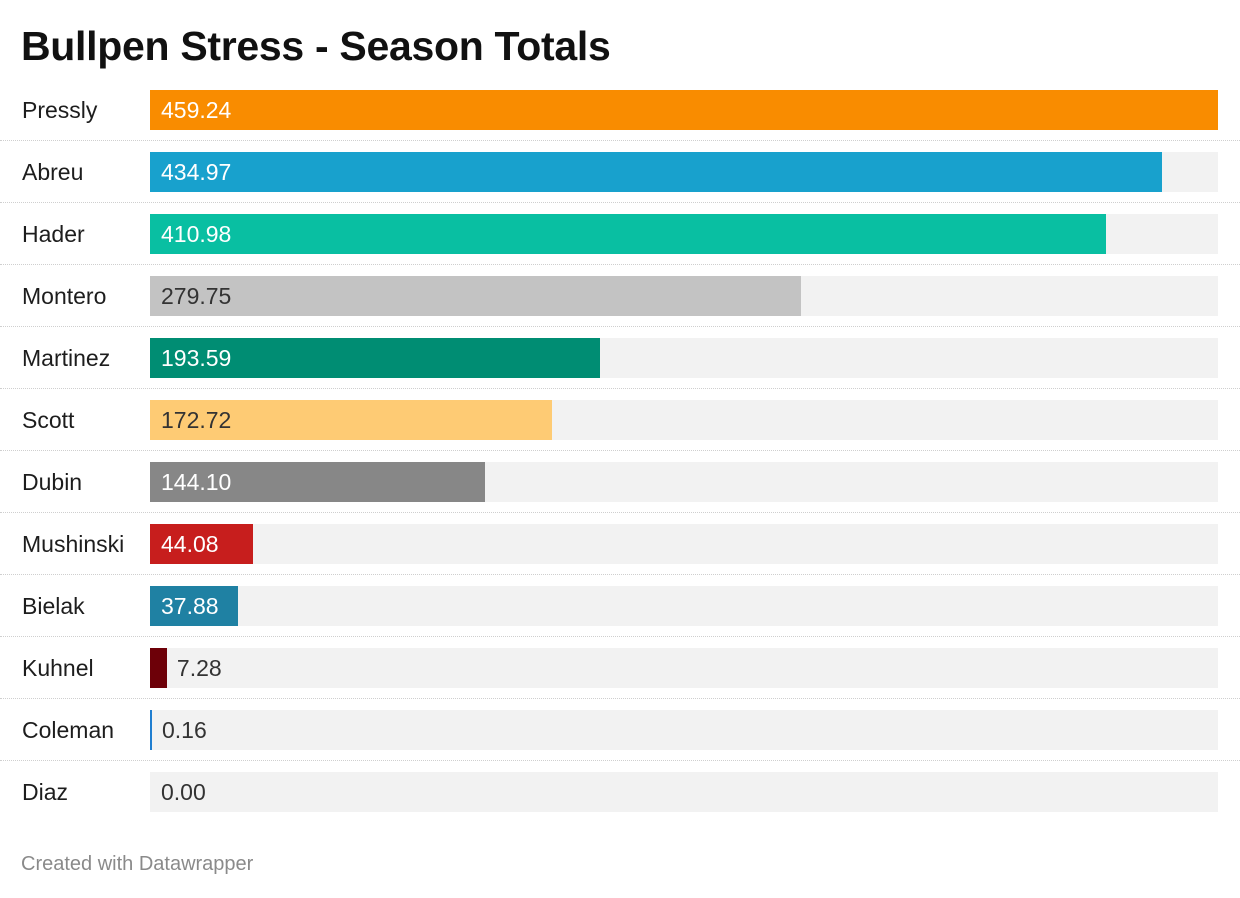 This screenshot has width=1240, height=898. I want to click on bar-row: Pressly 459.24, so click(620, 110).